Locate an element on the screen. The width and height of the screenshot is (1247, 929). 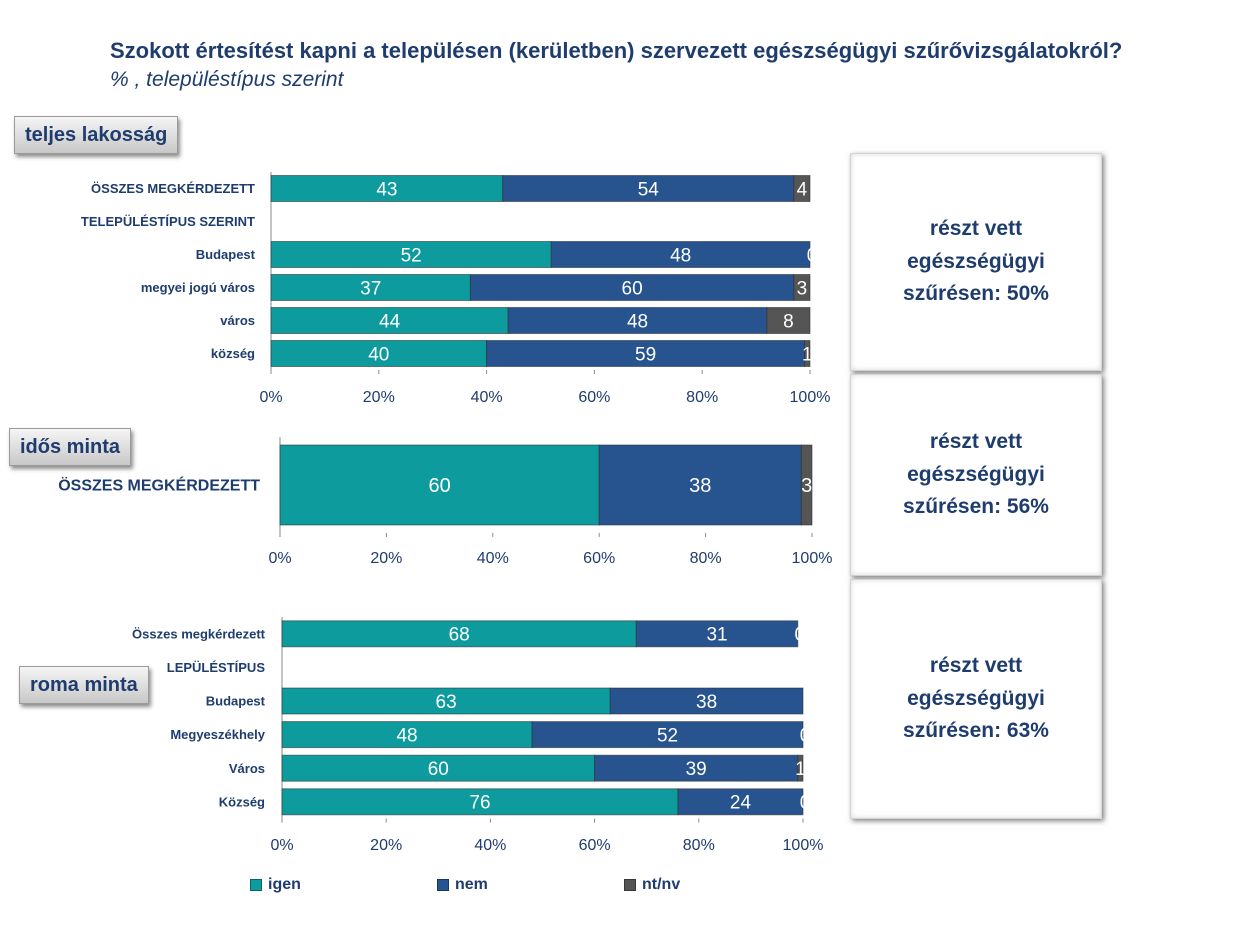
data-label: 39 is located at coordinates (696, 769).